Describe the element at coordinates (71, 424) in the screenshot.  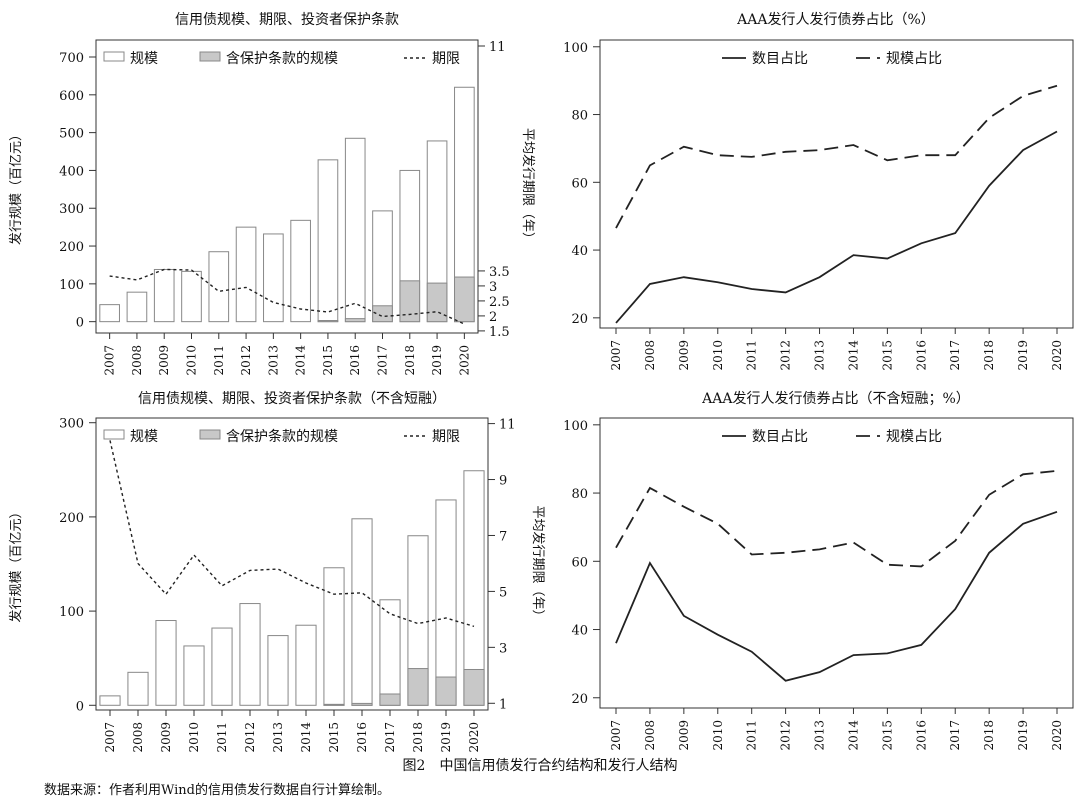
I see `chart3-y-tick-label: 300` at that location.